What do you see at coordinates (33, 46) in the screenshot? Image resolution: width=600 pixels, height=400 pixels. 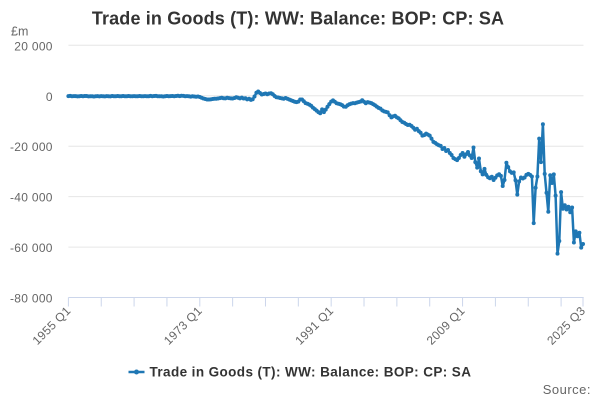 I see `svg-text: 20 000` at bounding box center [33, 46].